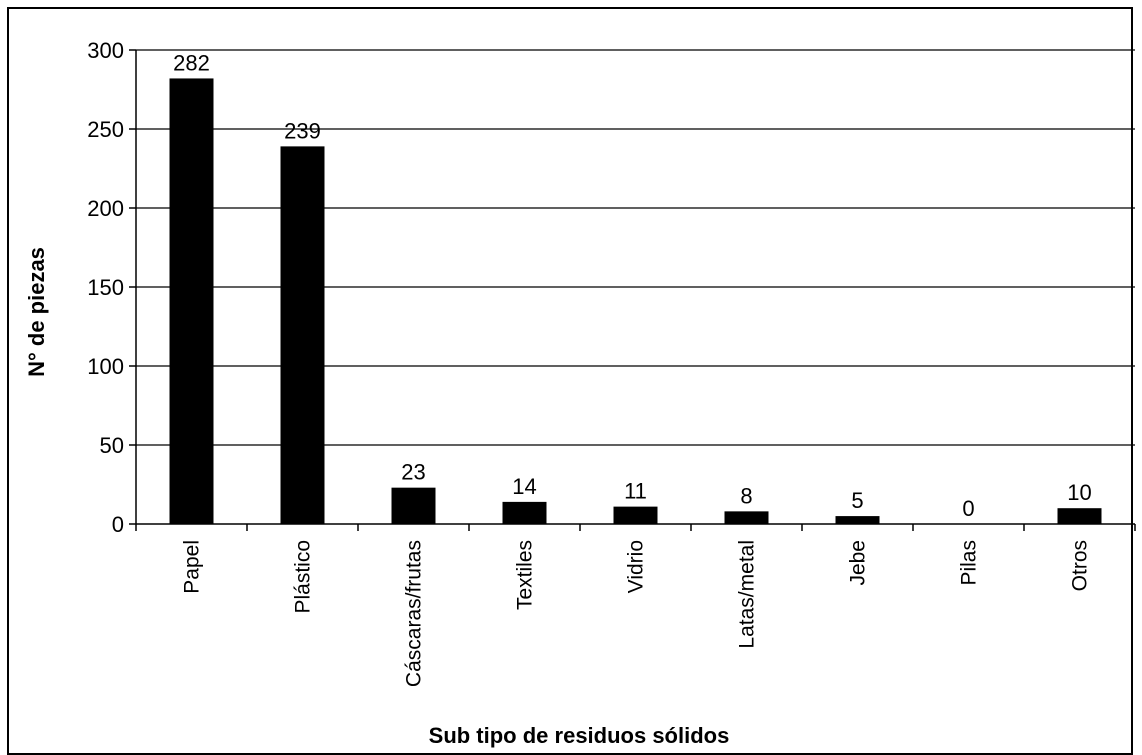  What do you see at coordinates (105, 50) in the screenshot?
I see `y-tick-label: 300` at bounding box center [105, 50].